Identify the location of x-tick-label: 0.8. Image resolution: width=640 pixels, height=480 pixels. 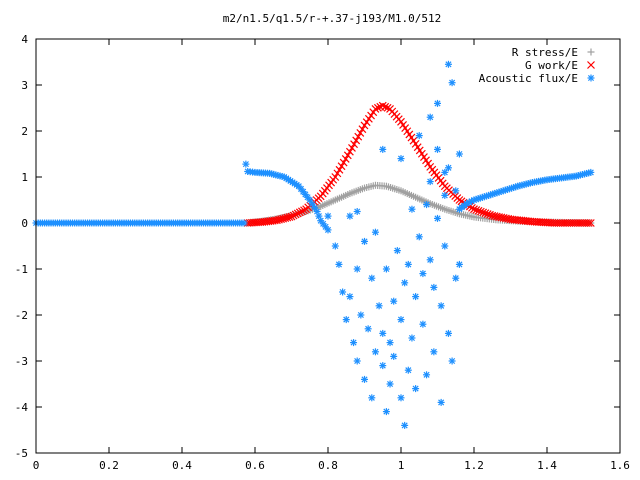
(328, 465).